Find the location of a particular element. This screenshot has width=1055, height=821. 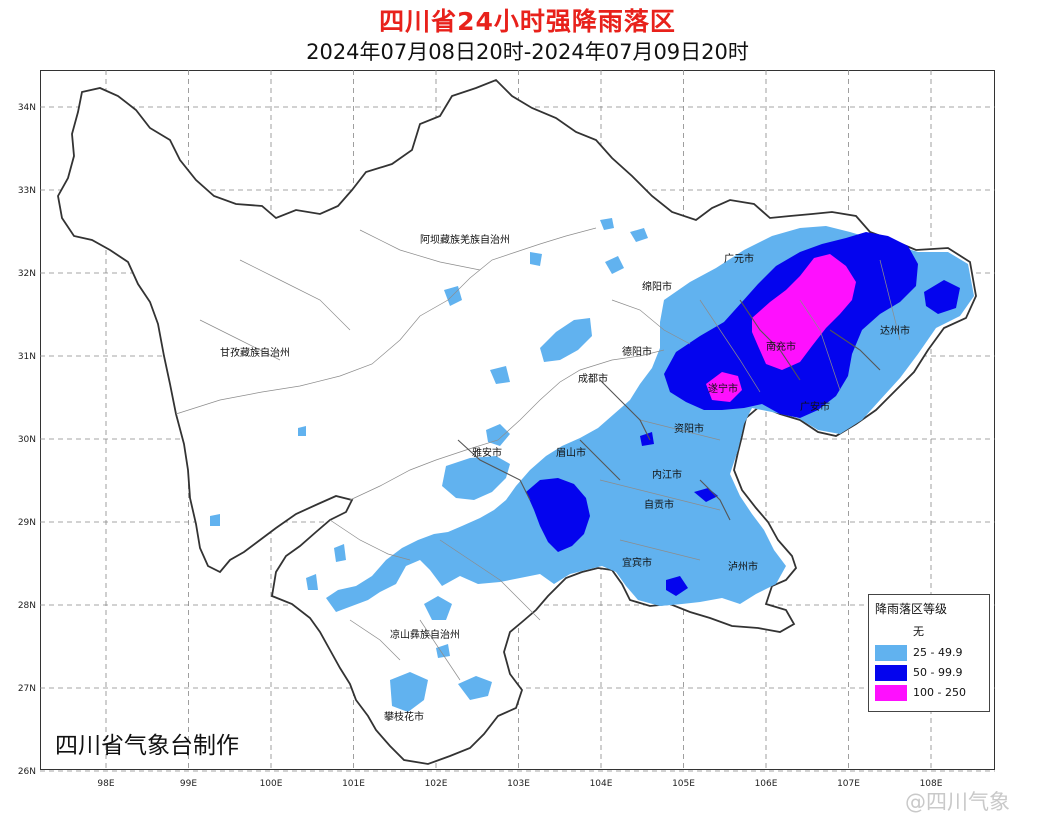

longitude-label: 105E is located at coordinates (683, 784).